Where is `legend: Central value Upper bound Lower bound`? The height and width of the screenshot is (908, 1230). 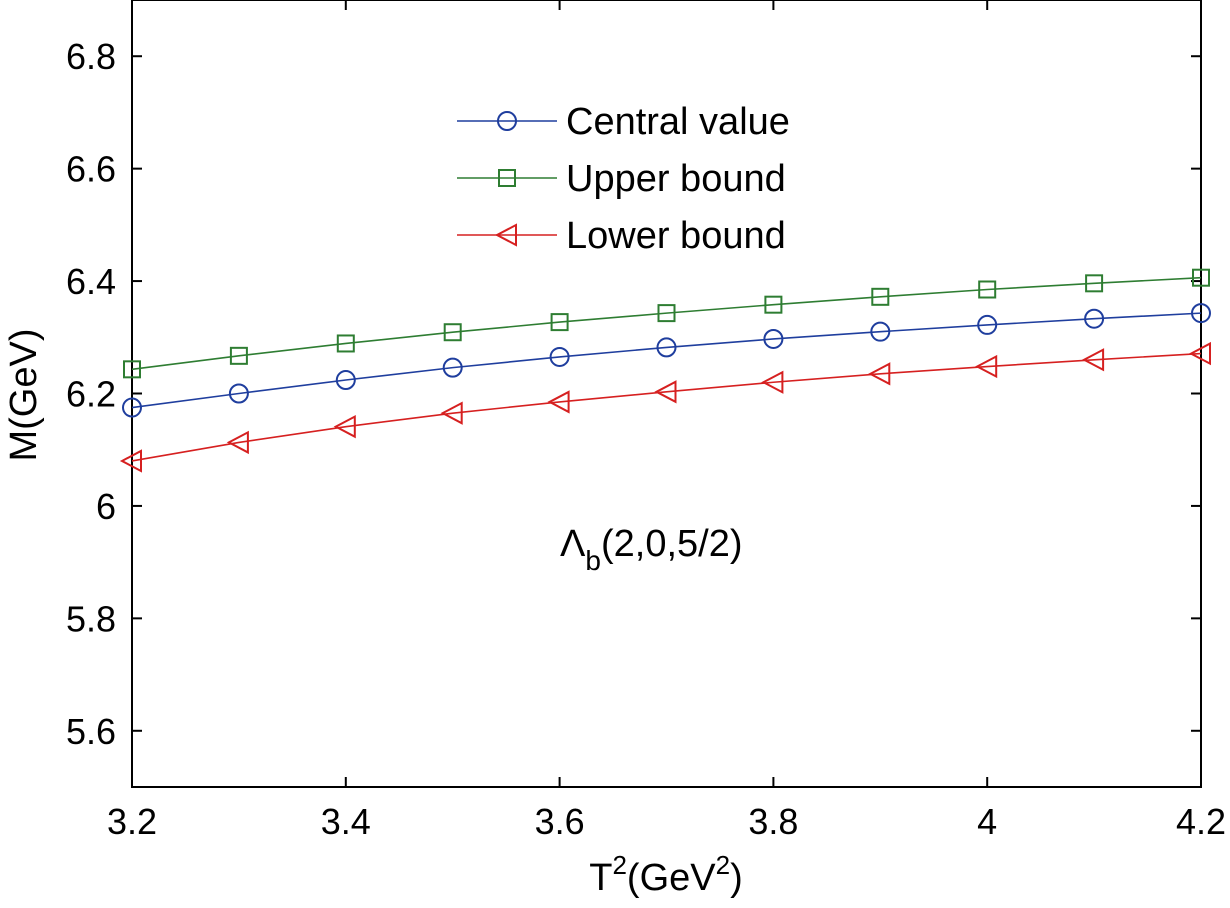 legend: Central value Upper bound Lower bound is located at coordinates (623, 179).